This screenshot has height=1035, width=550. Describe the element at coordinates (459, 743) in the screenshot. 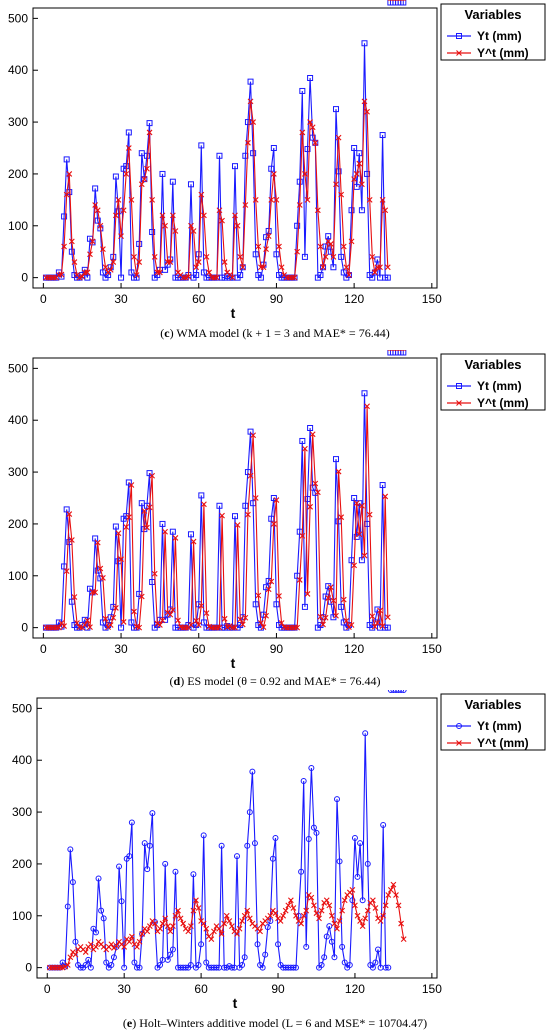

I see `legend-marker` at that location.